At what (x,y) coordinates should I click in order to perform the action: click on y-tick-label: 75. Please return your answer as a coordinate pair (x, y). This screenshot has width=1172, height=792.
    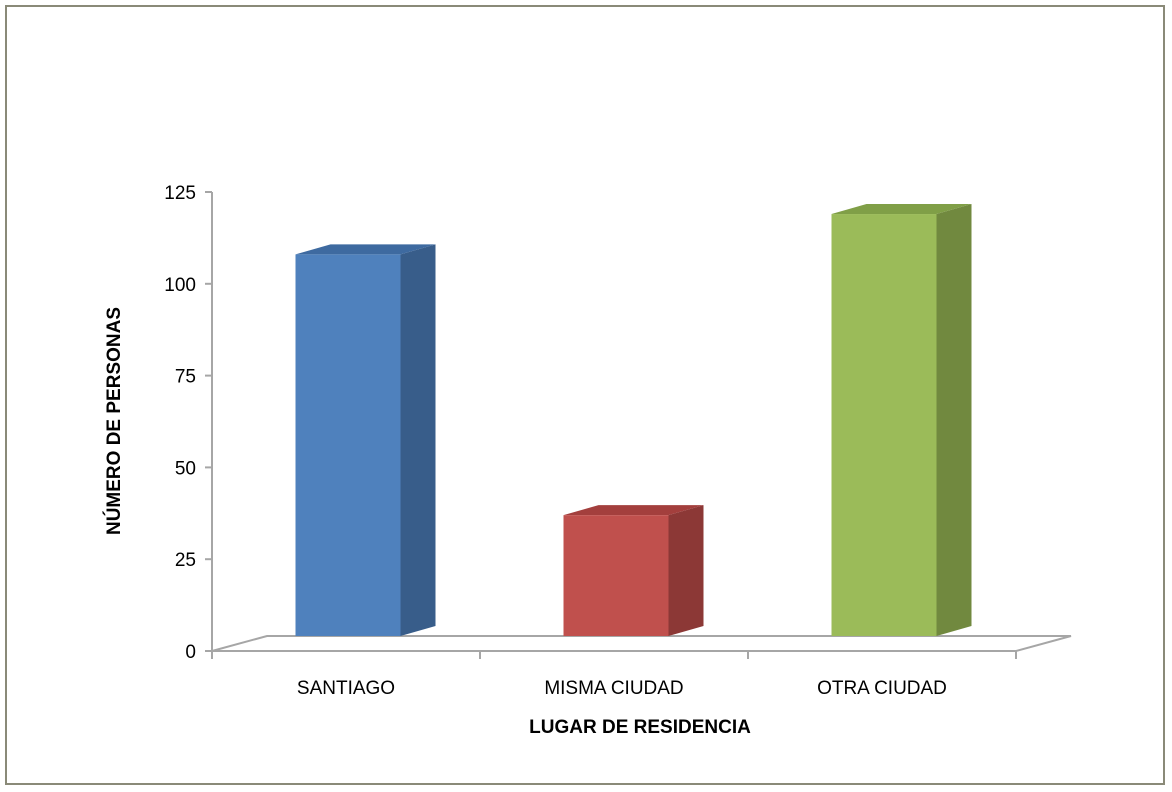
    Looking at the image, I should click on (185, 377).